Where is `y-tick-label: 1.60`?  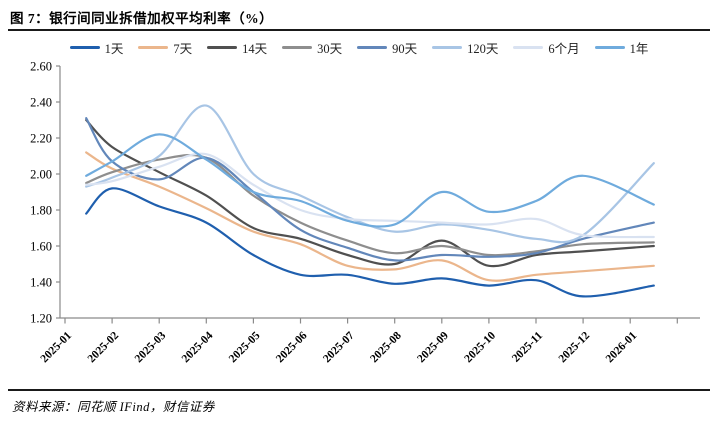 y-tick-label: 1.60 is located at coordinates (41, 247).